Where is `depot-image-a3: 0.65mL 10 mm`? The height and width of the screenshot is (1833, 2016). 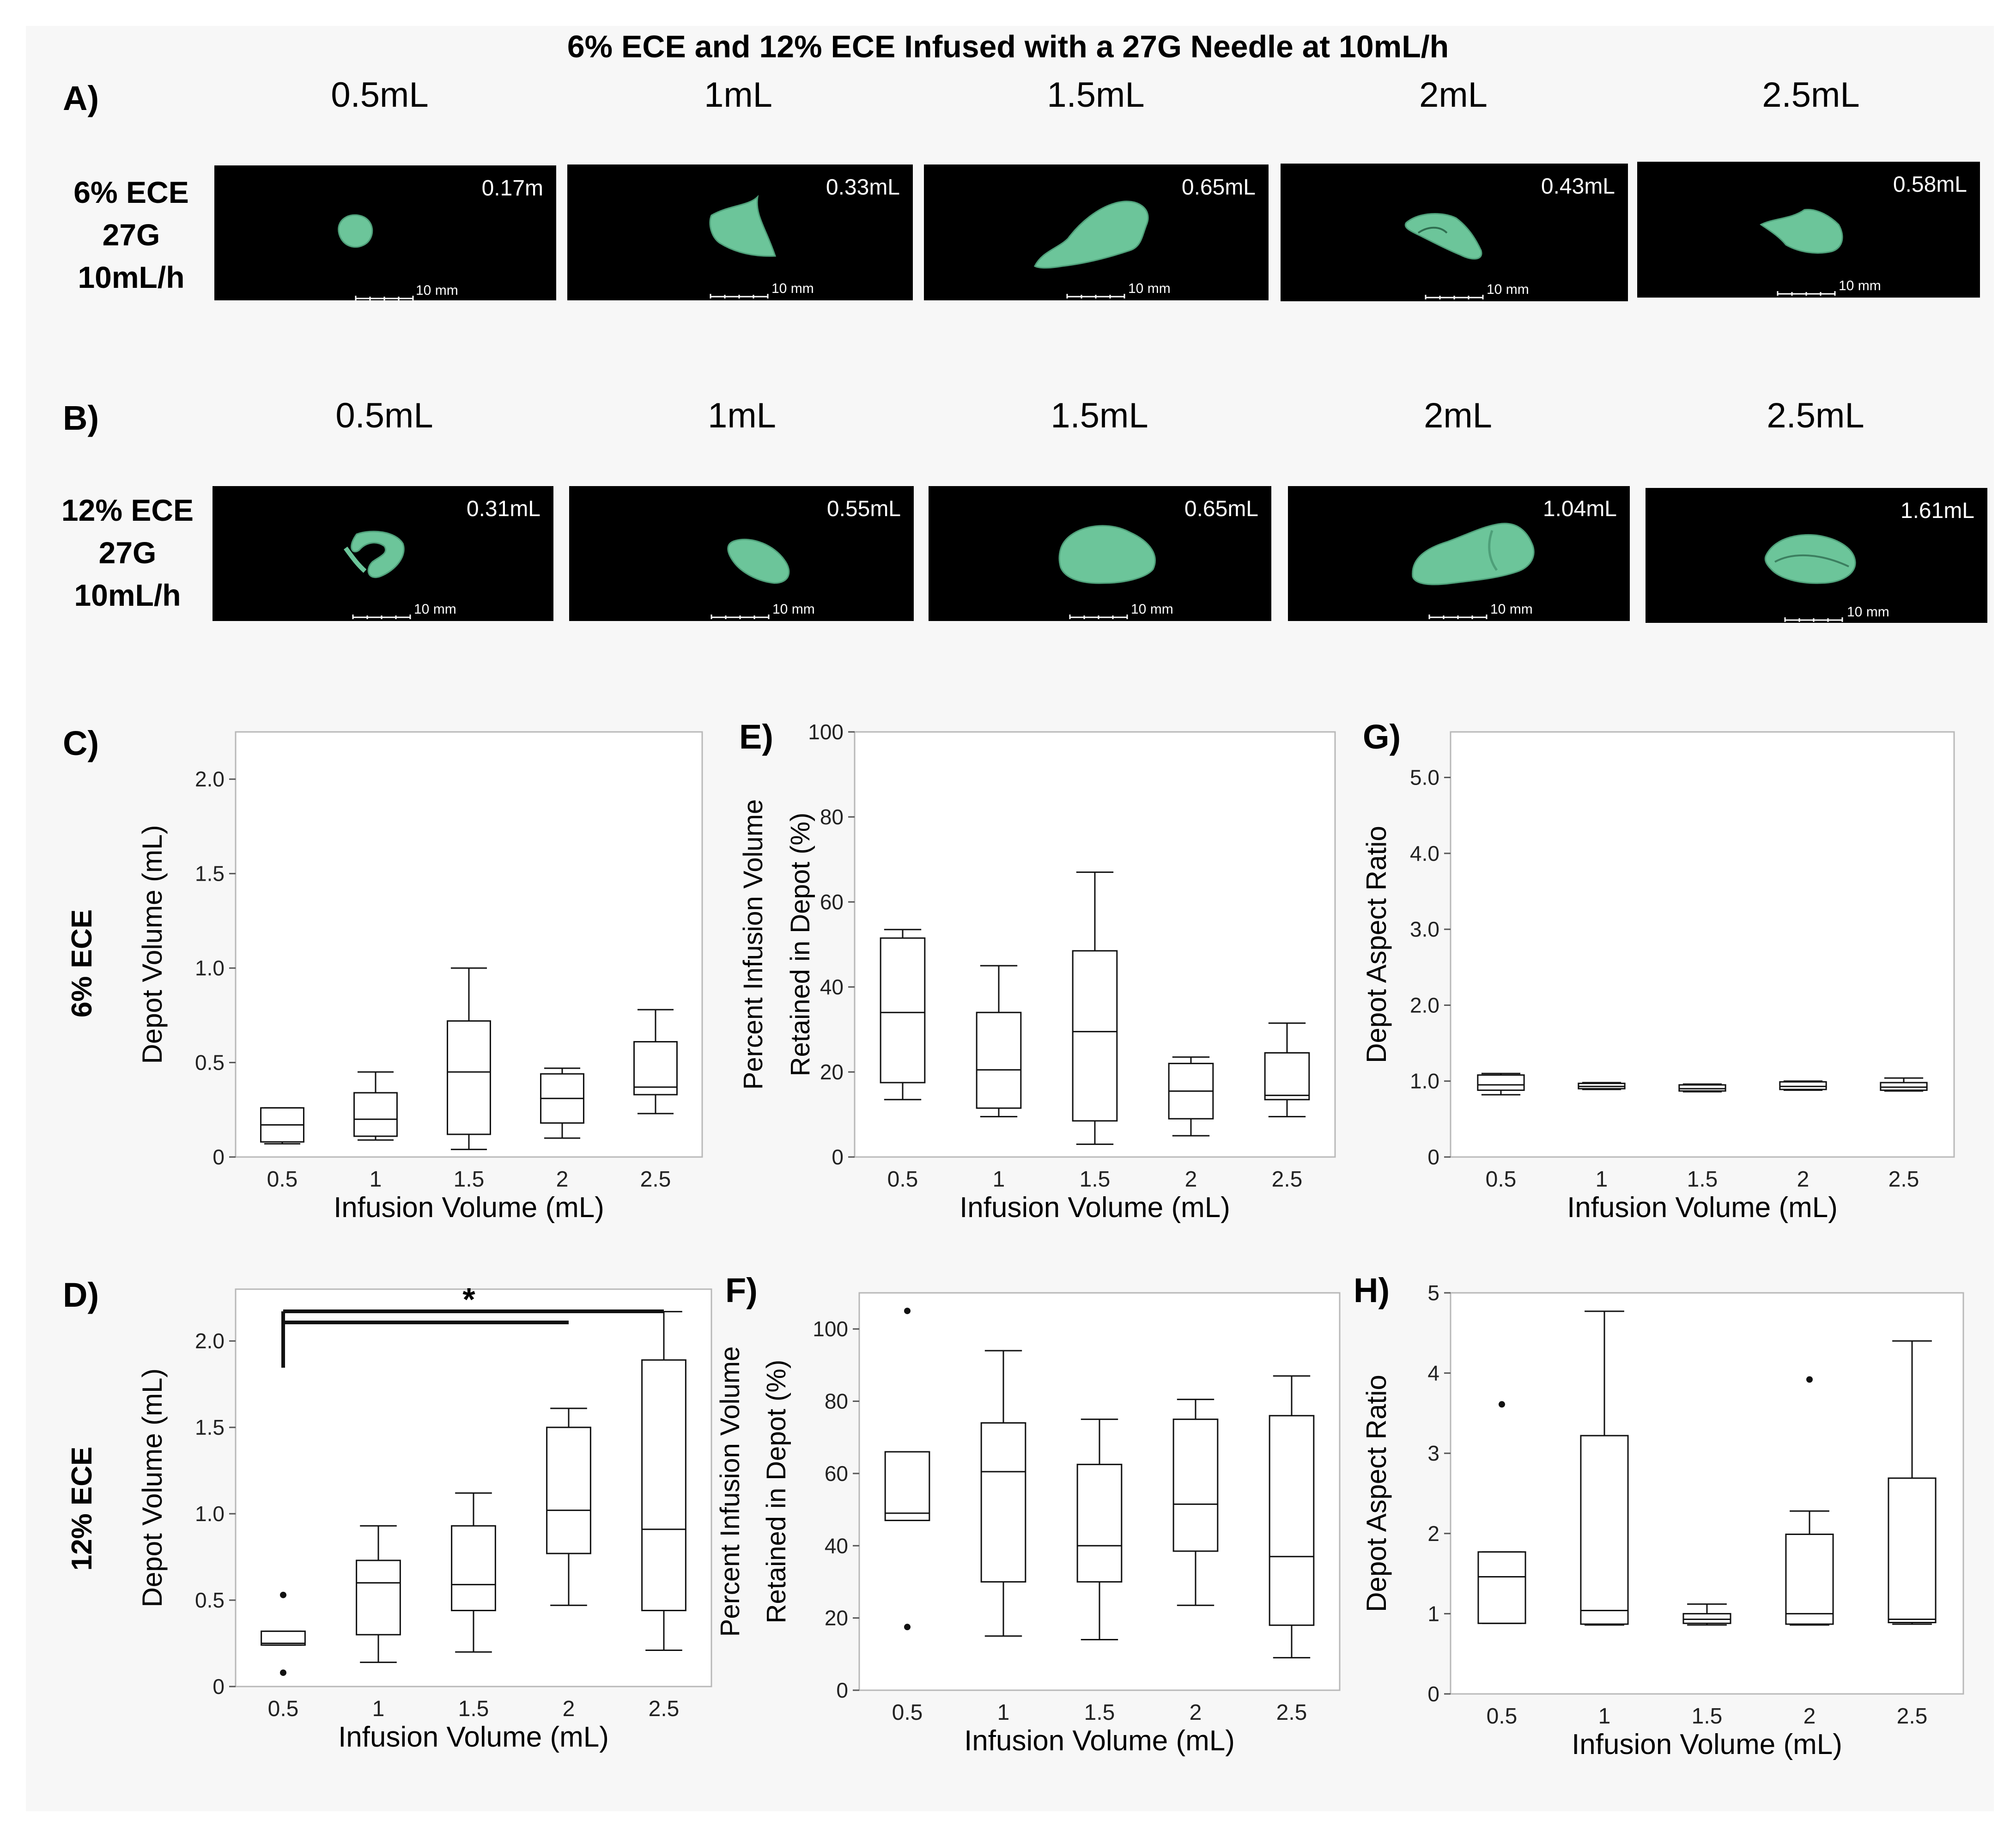 depot-image-a3: 0.65mL 10 mm is located at coordinates (1096, 232).